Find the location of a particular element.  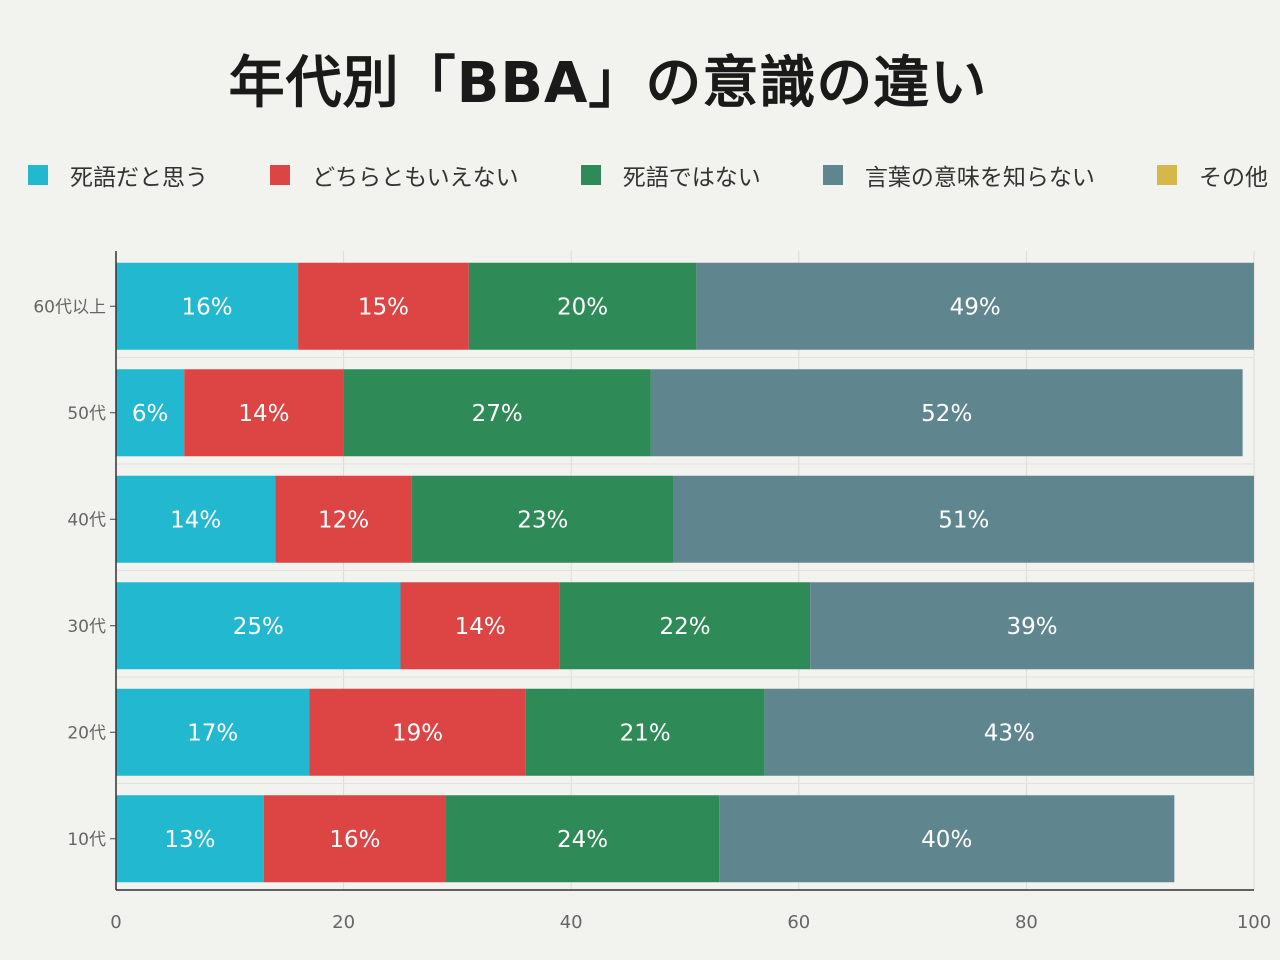

legend-item: どちらともいえない is located at coordinates (394, 175).